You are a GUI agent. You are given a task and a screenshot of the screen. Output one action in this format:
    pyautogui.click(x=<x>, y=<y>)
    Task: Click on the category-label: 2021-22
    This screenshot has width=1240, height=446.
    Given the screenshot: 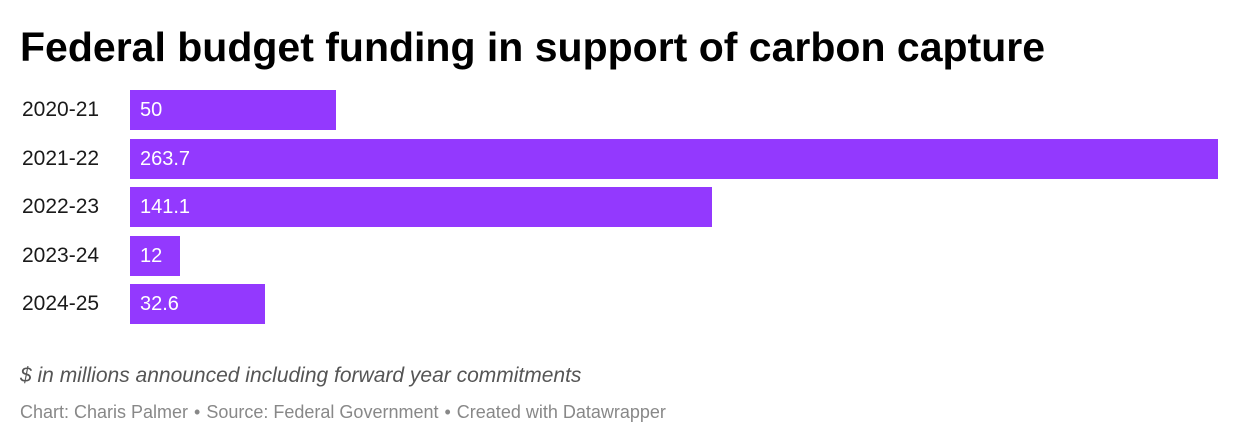 What is the action you would take?
    pyautogui.click(x=61, y=158)
    